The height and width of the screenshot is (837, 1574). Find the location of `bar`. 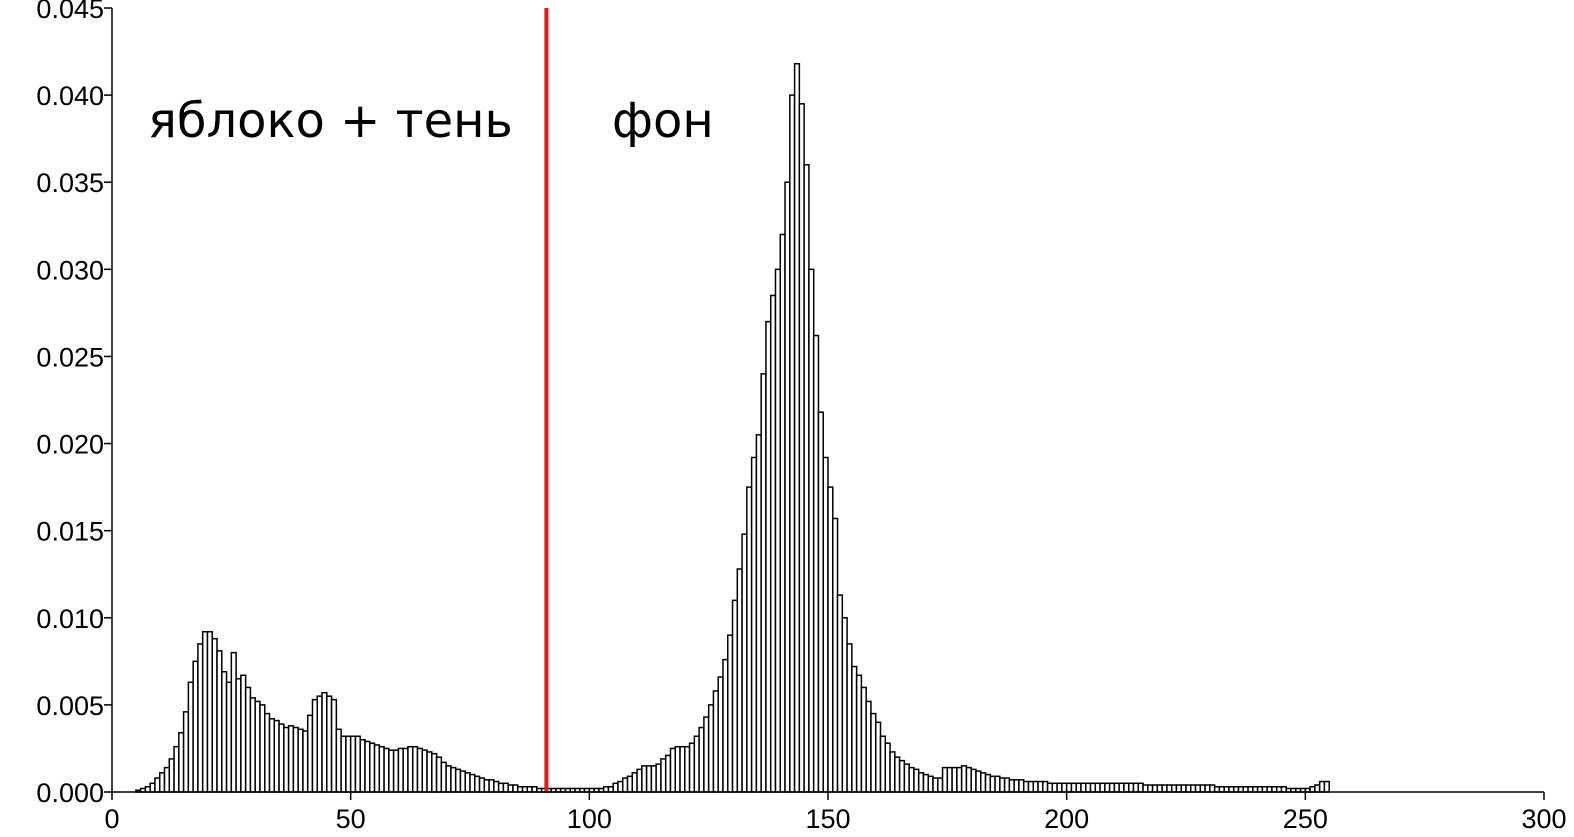

bar is located at coordinates (1326, 786).